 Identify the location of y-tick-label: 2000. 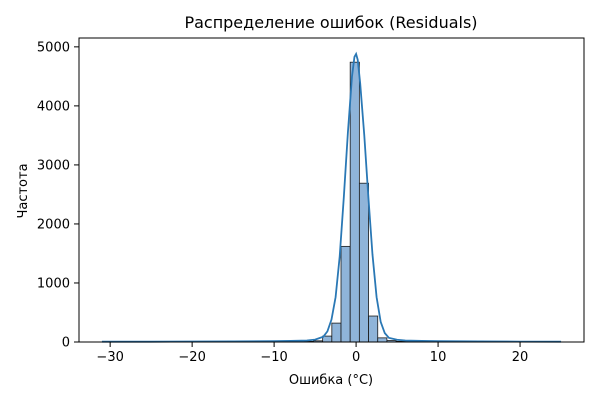
(53, 224).